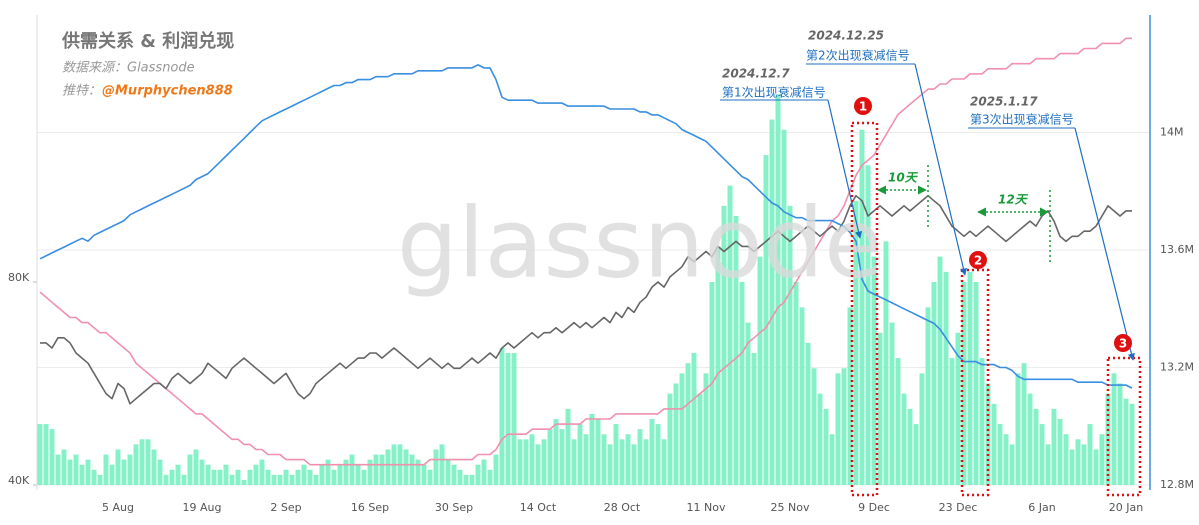  I want to click on x-tick-label: 9 Dec, so click(874, 507).